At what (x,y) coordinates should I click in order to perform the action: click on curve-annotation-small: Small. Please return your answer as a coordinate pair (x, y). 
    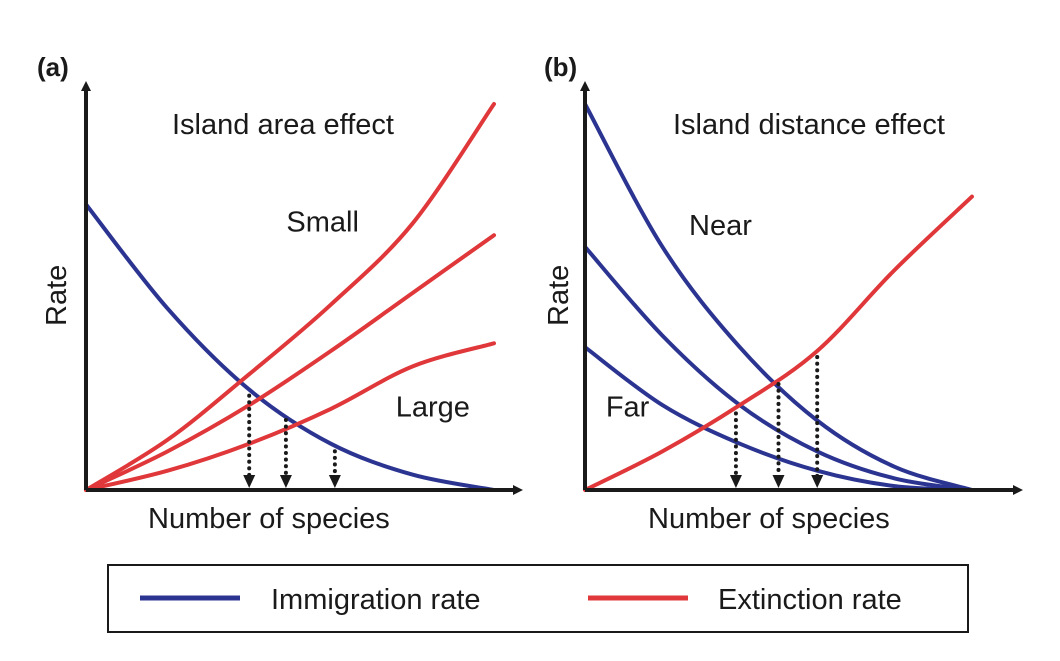
    Looking at the image, I should click on (322, 222).